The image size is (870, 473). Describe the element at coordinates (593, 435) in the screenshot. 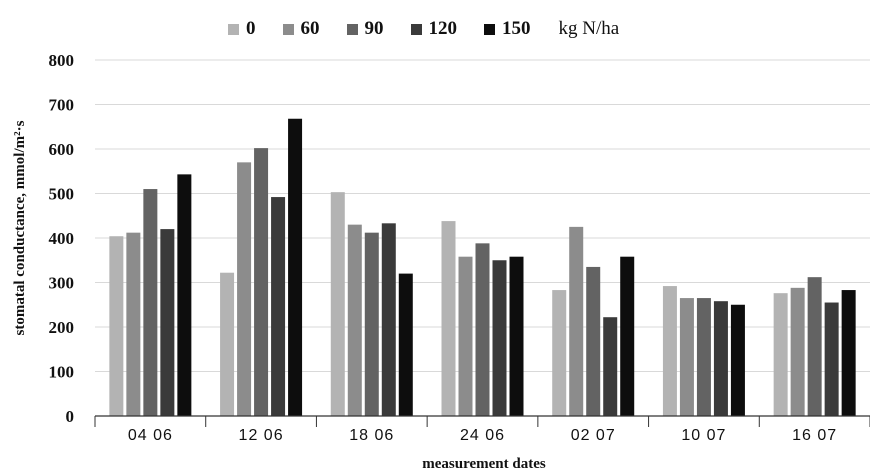

I see `x-tick-label: 02 07` at that location.